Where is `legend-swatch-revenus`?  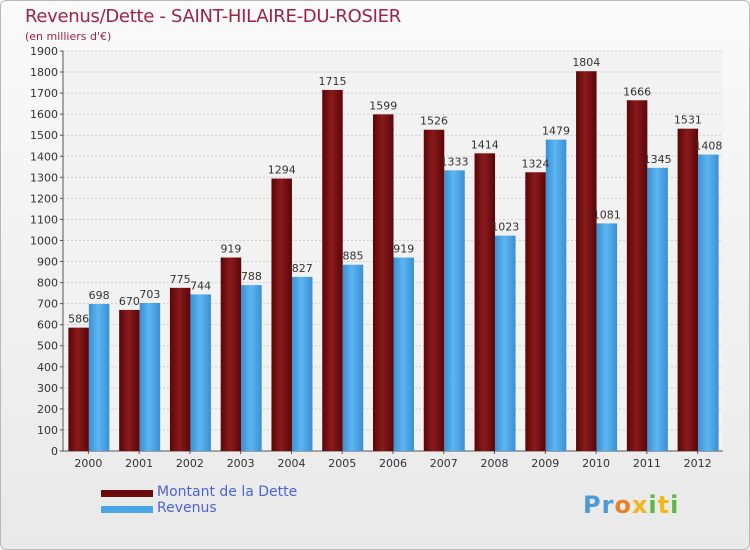
legend-swatch-revenus is located at coordinates (127, 509).